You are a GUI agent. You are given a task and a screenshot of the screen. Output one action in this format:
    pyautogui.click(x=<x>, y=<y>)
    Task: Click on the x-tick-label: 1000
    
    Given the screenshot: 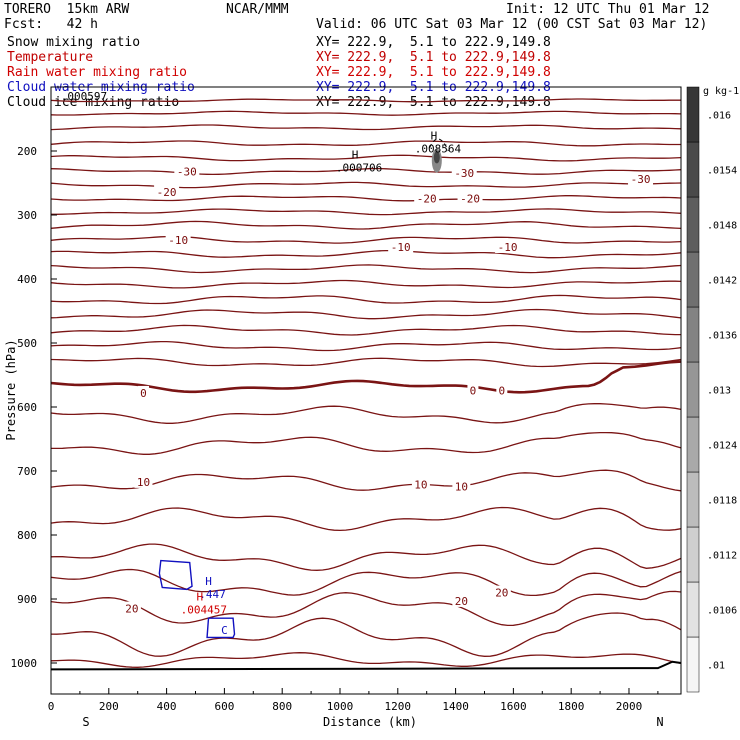 What is the action you would take?
    pyautogui.click(x=340, y=706)
    